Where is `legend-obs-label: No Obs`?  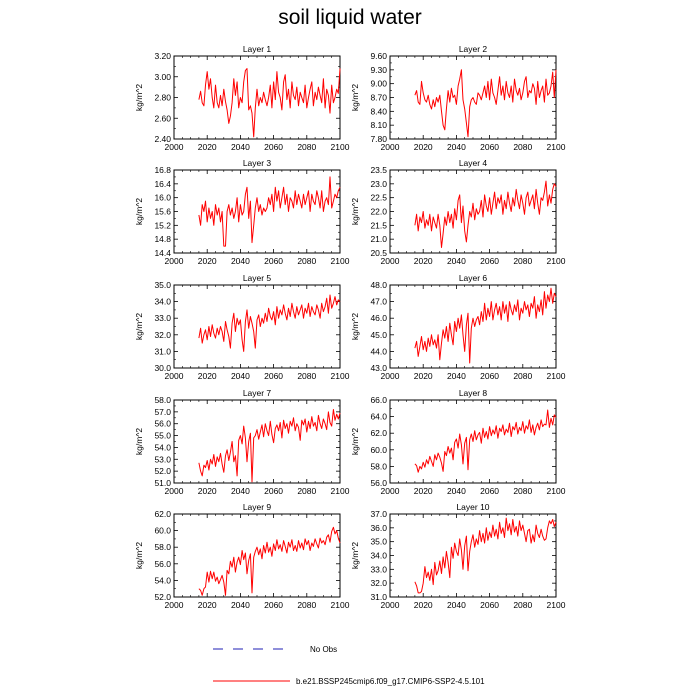
legend-obs-label: No Obs is located at coordinates (323, 649).